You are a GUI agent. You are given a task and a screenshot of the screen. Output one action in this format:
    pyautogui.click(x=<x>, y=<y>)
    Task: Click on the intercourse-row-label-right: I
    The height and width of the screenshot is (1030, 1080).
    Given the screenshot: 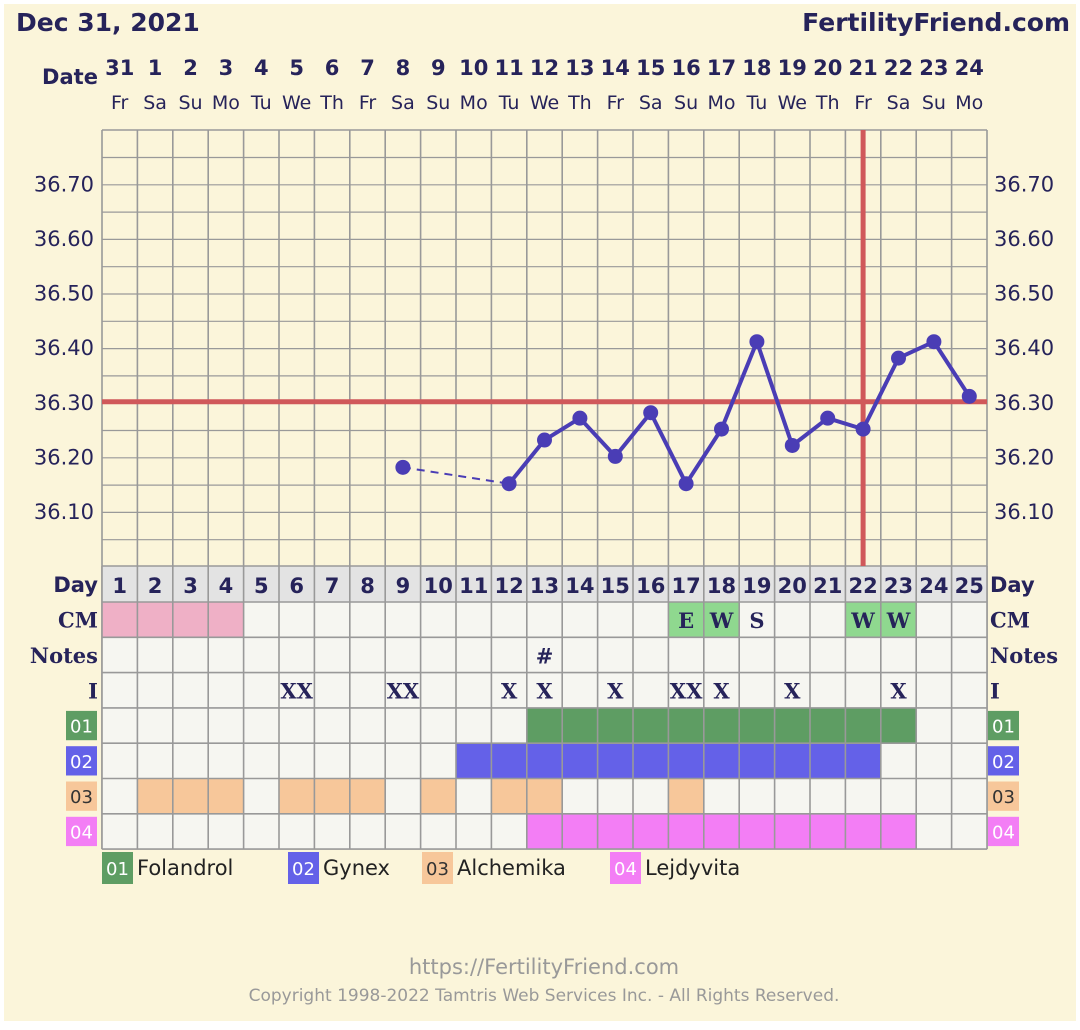 What is the action you would take?
    pyautogui.click(x=995, y=690)
    